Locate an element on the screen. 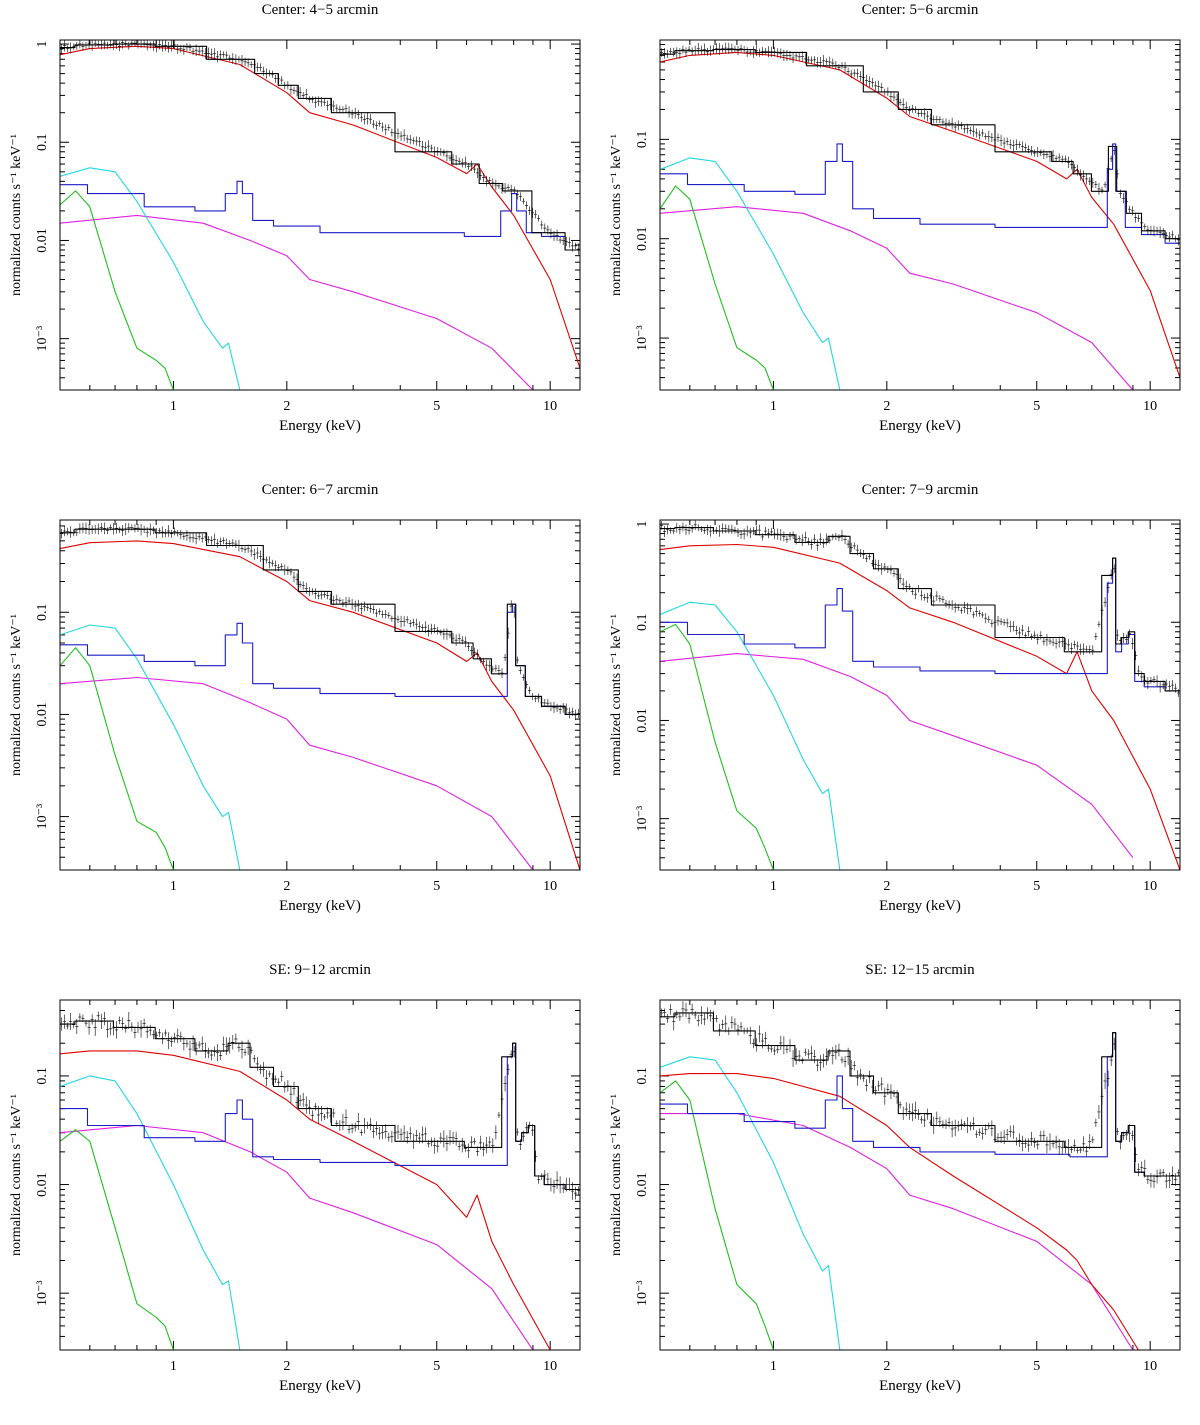 Image resolution: width=1200 pixels, height=1425 pixels. chart-title: Center: 4−5 arcmin is located at coordinates (320, 10).